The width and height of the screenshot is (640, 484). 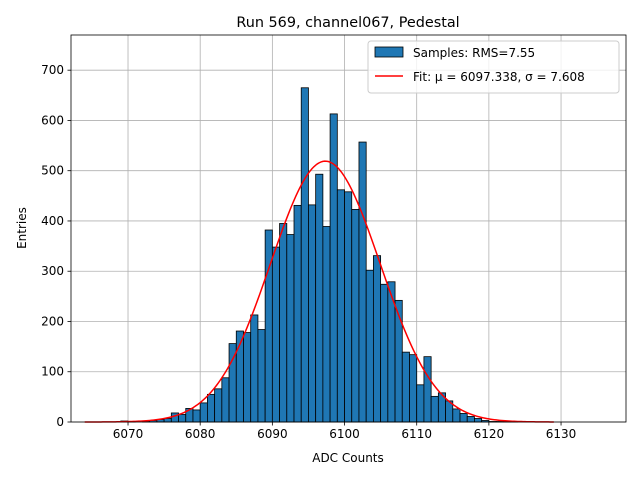 What do you see at coordinates (52, 70) in the screenshot?
I see `y-tick-label: 700` at bounding box center [52, 70].